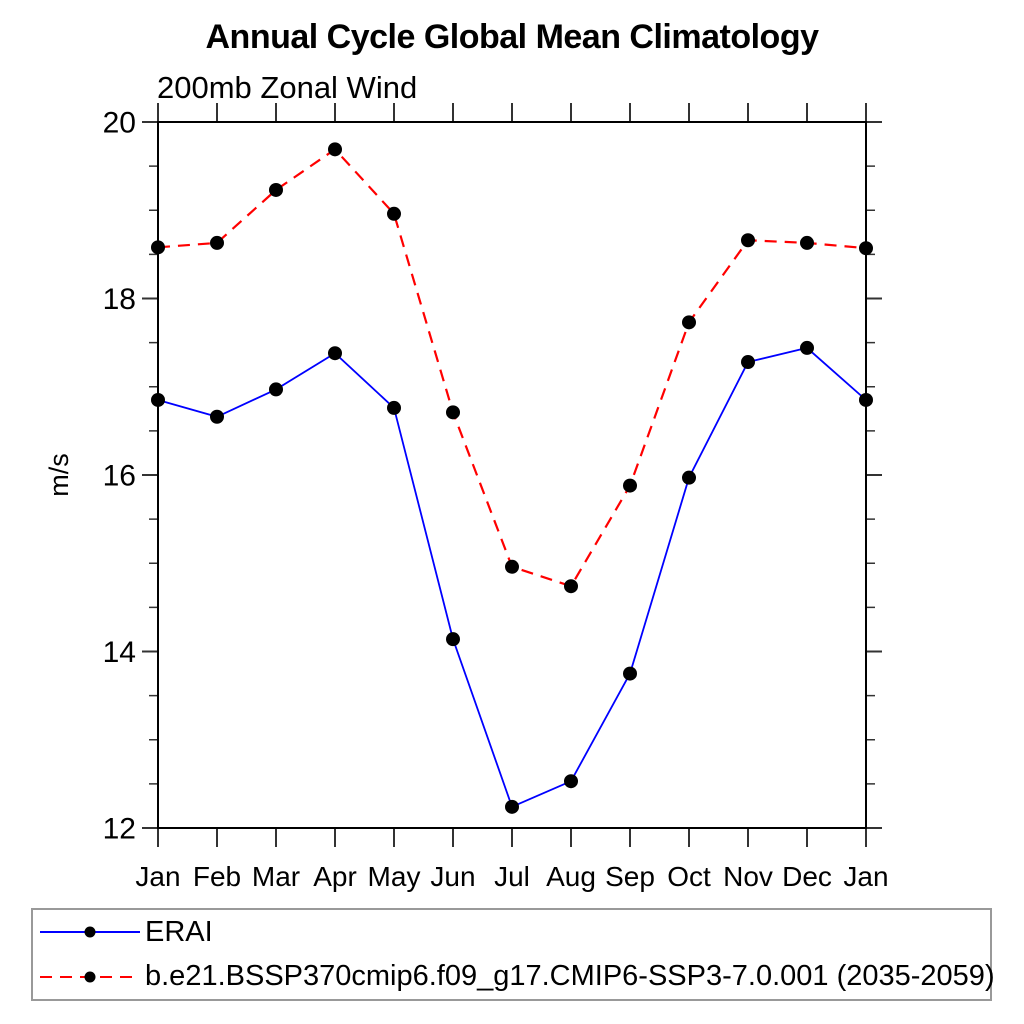  Describe the element at coordinates (511, 932) in the screenshot. I see `legend-item-erai: ERAI` at that location.